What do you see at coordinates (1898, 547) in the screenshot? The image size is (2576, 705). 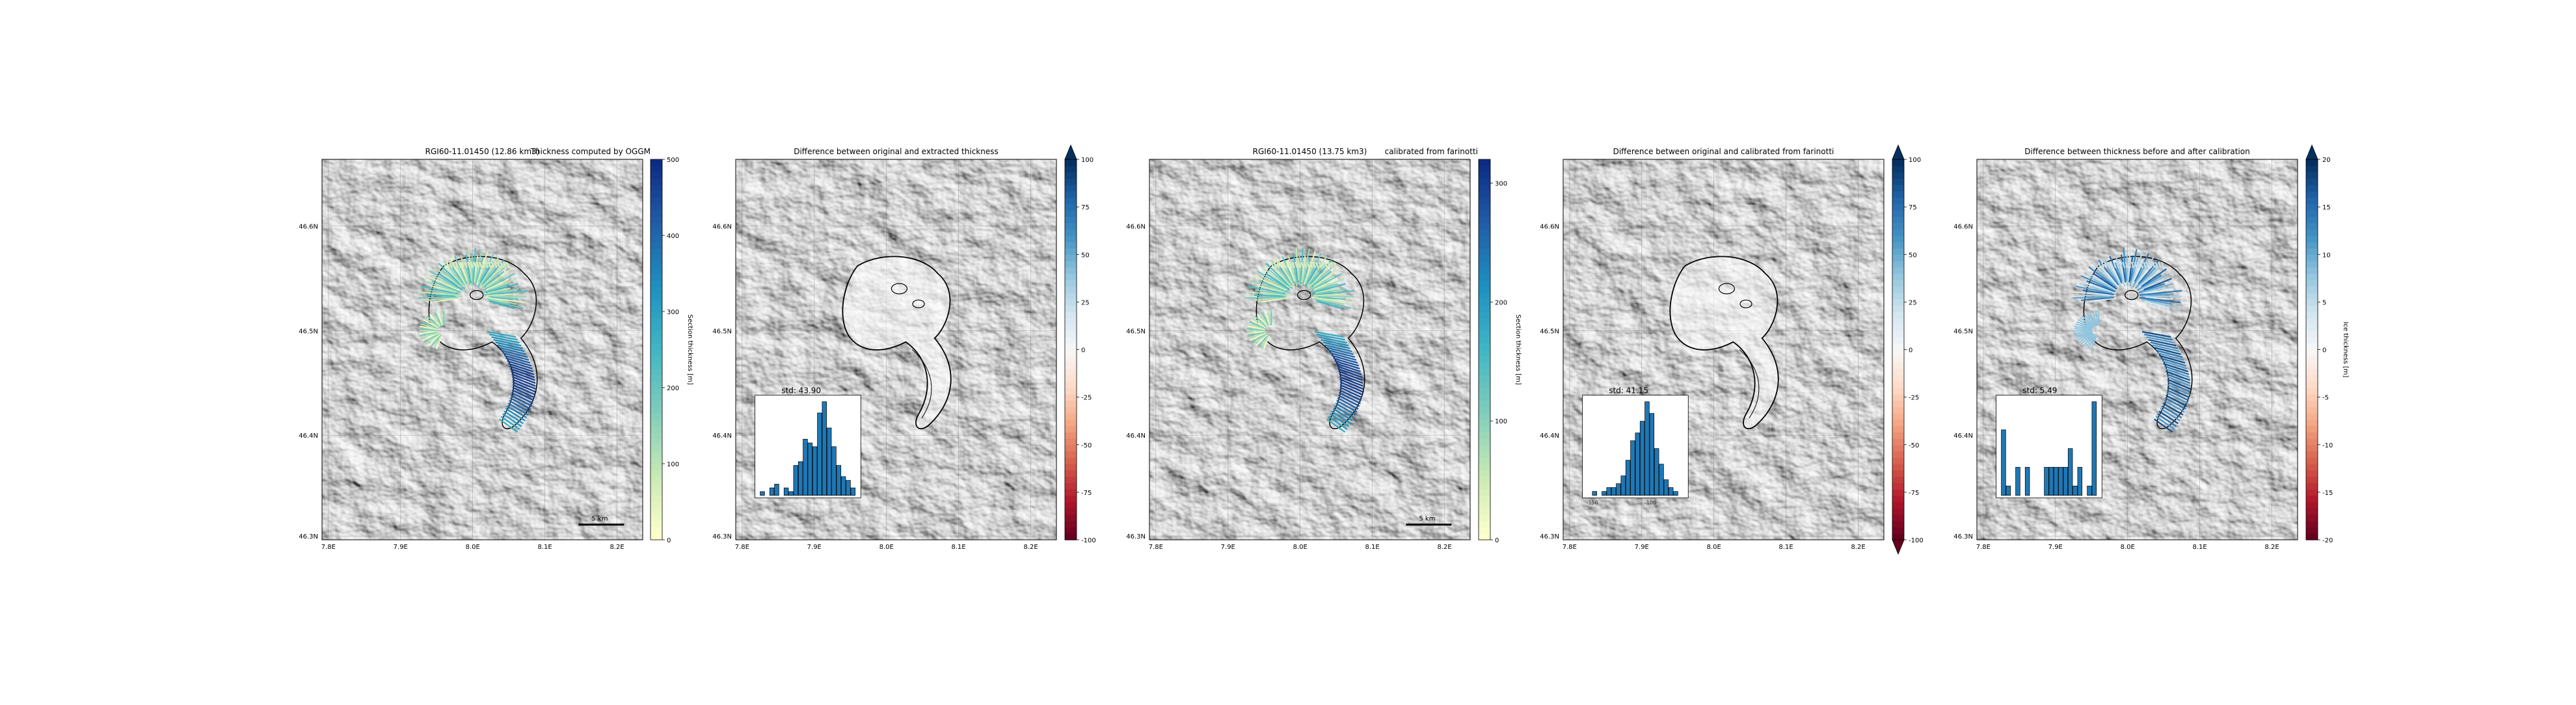 I see `colorbar-extend-min` at bounding box center [1898, 547].